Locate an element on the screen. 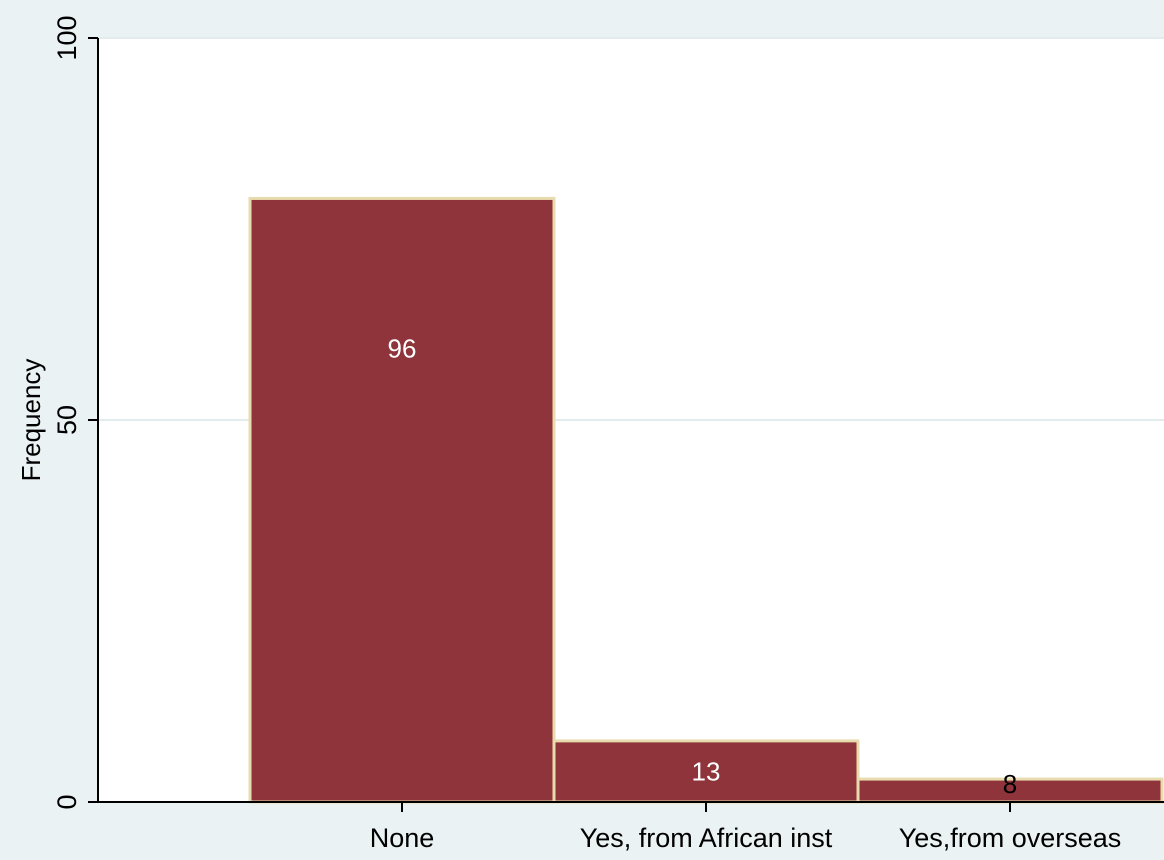 Image resolution: width=1164 pixels, height=860 pixels. data-label: 8 is located at coordinates (1010, 784).